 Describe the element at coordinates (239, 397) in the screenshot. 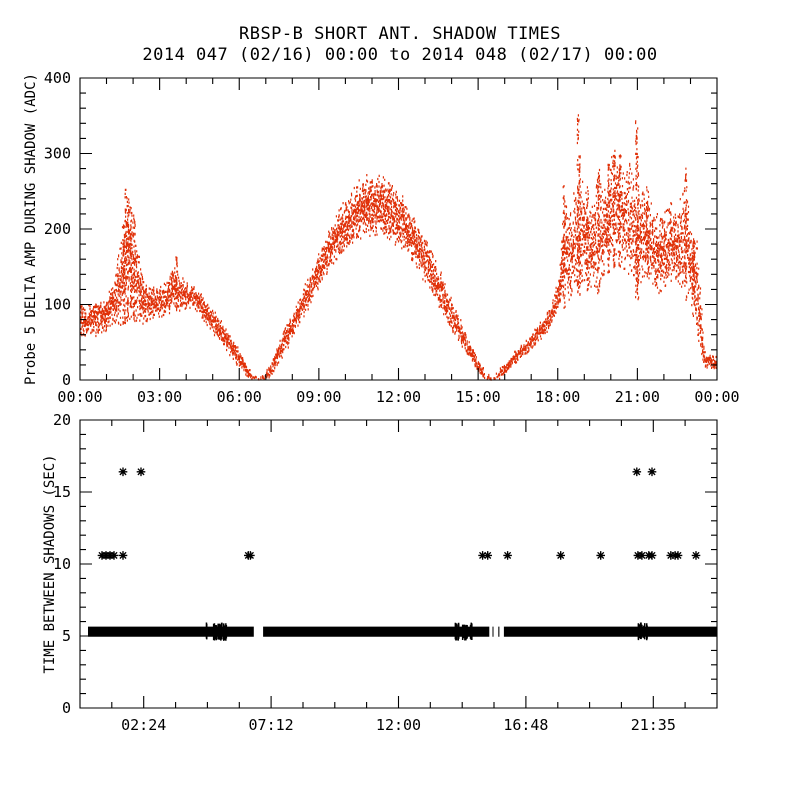

I see `top-panel-x-tick-label: 06:00` at that location.